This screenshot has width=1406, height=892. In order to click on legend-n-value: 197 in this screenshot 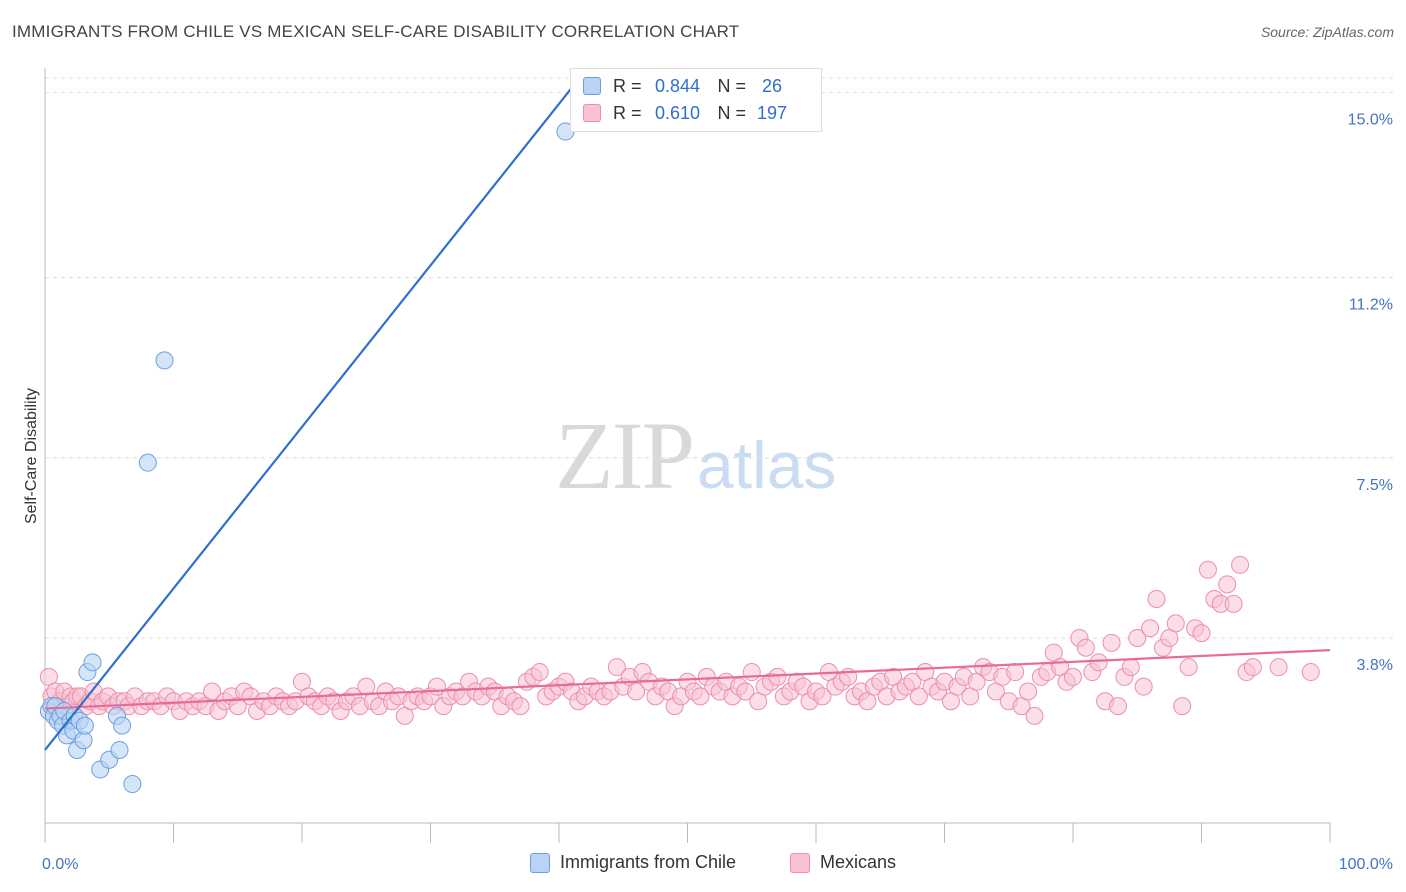, I will do `click(772, 112)`.